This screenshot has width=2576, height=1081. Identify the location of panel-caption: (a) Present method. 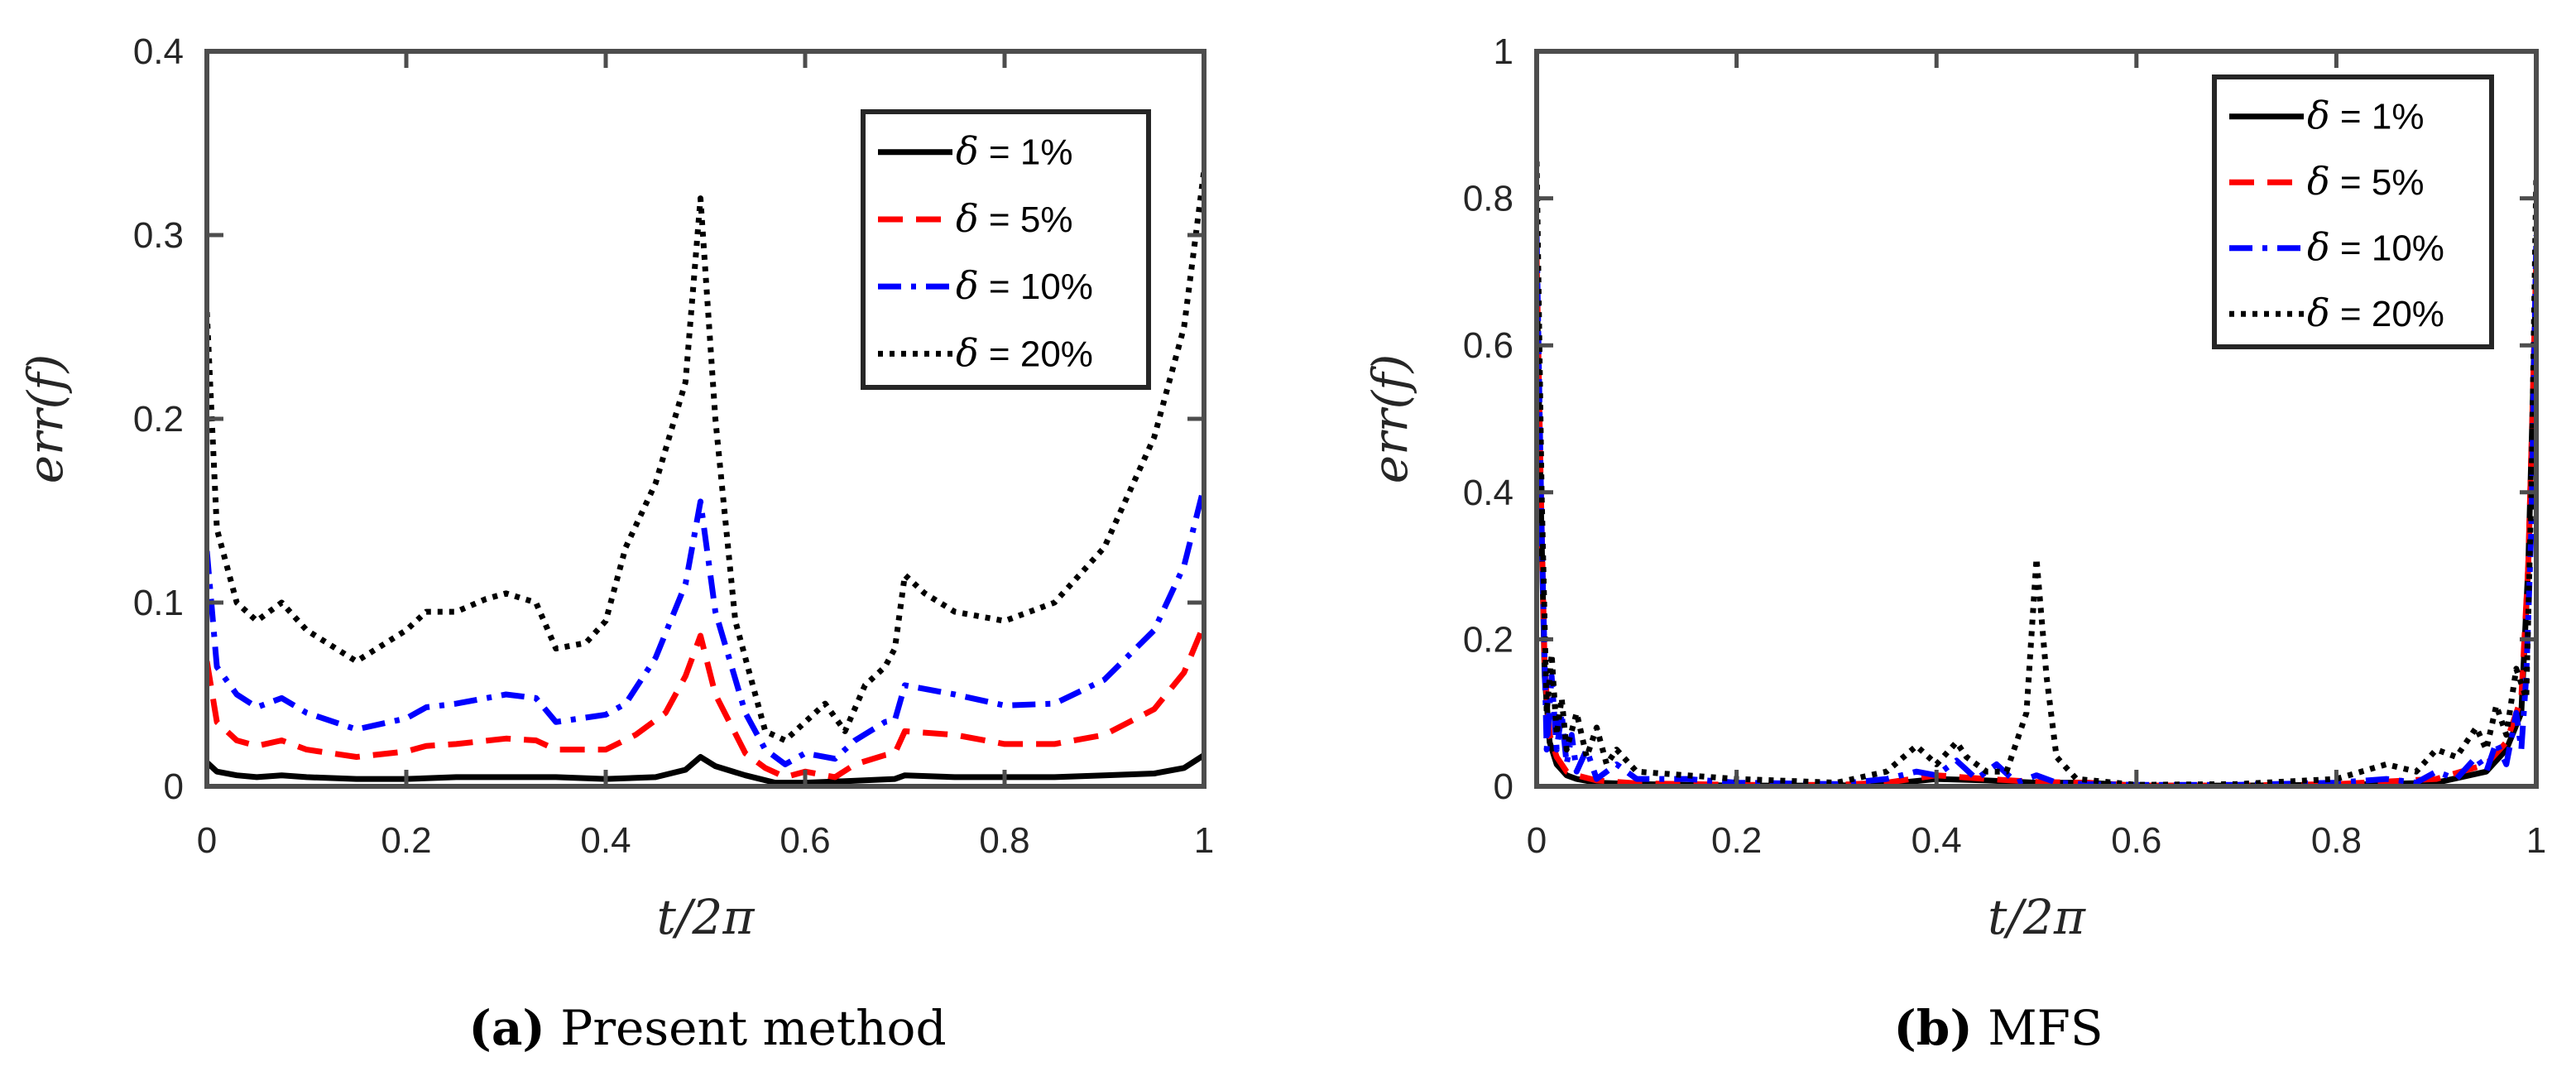
(707, 1028).